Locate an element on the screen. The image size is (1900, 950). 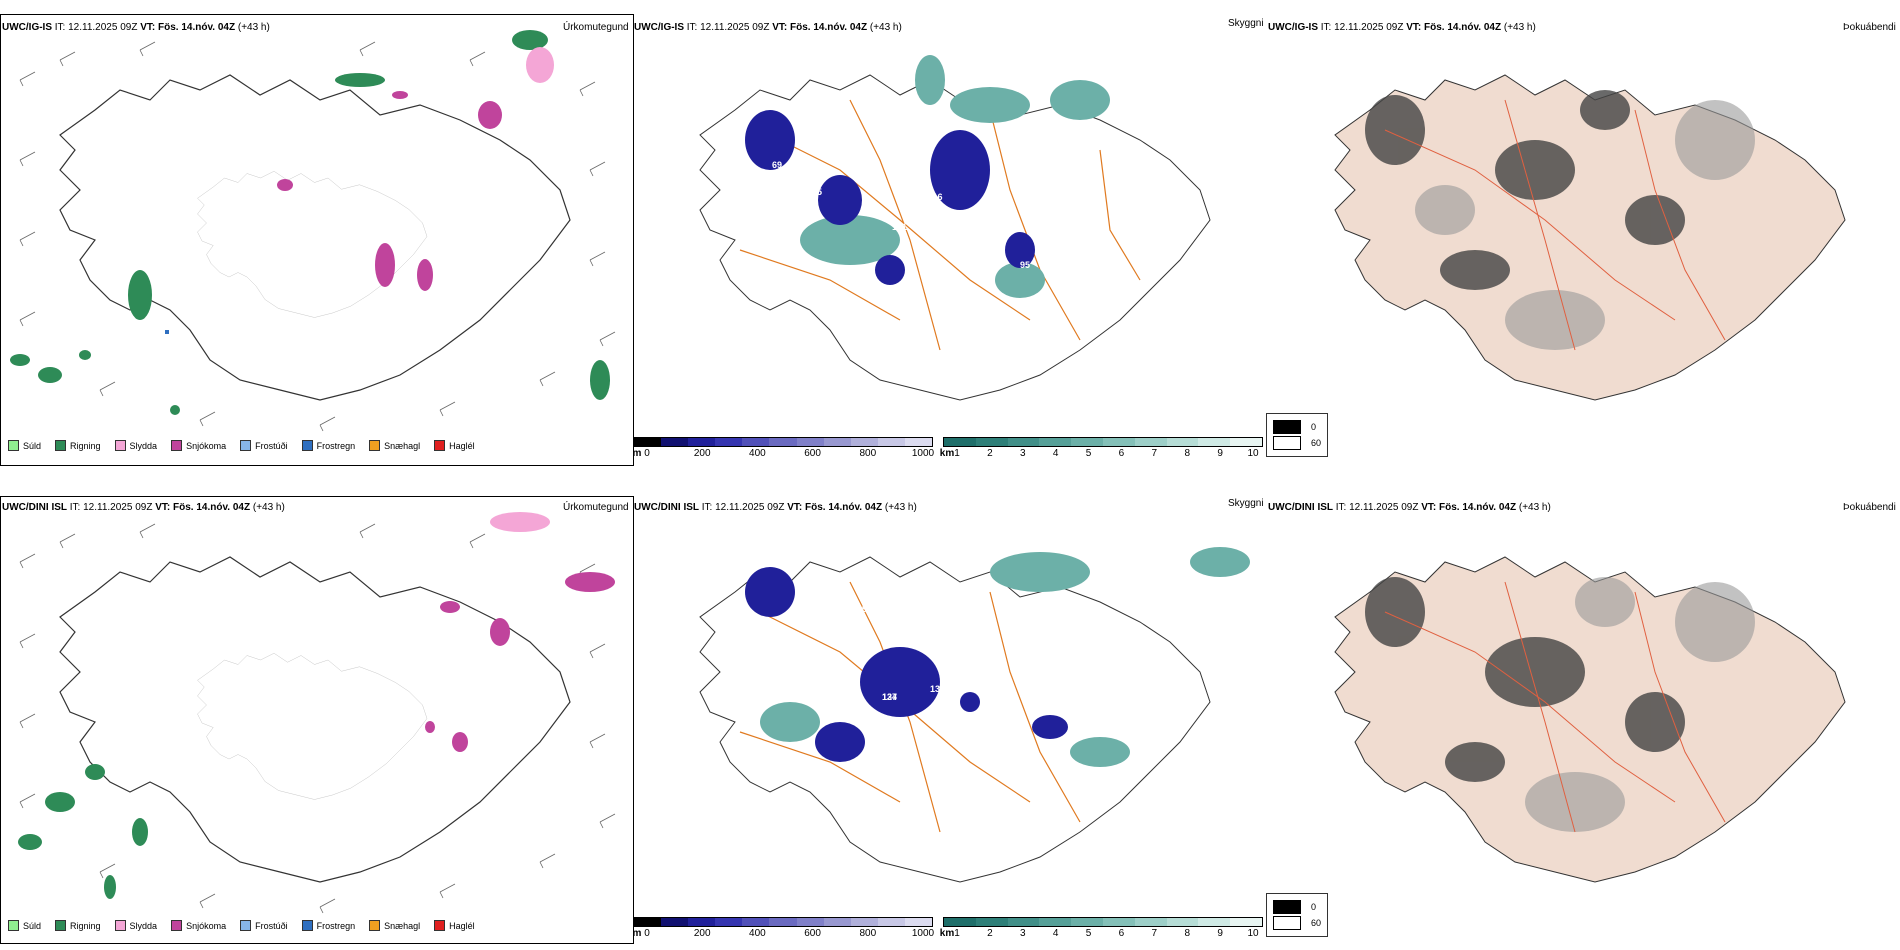
cloud-base-label: 124 is located at coordinates (889, 697).